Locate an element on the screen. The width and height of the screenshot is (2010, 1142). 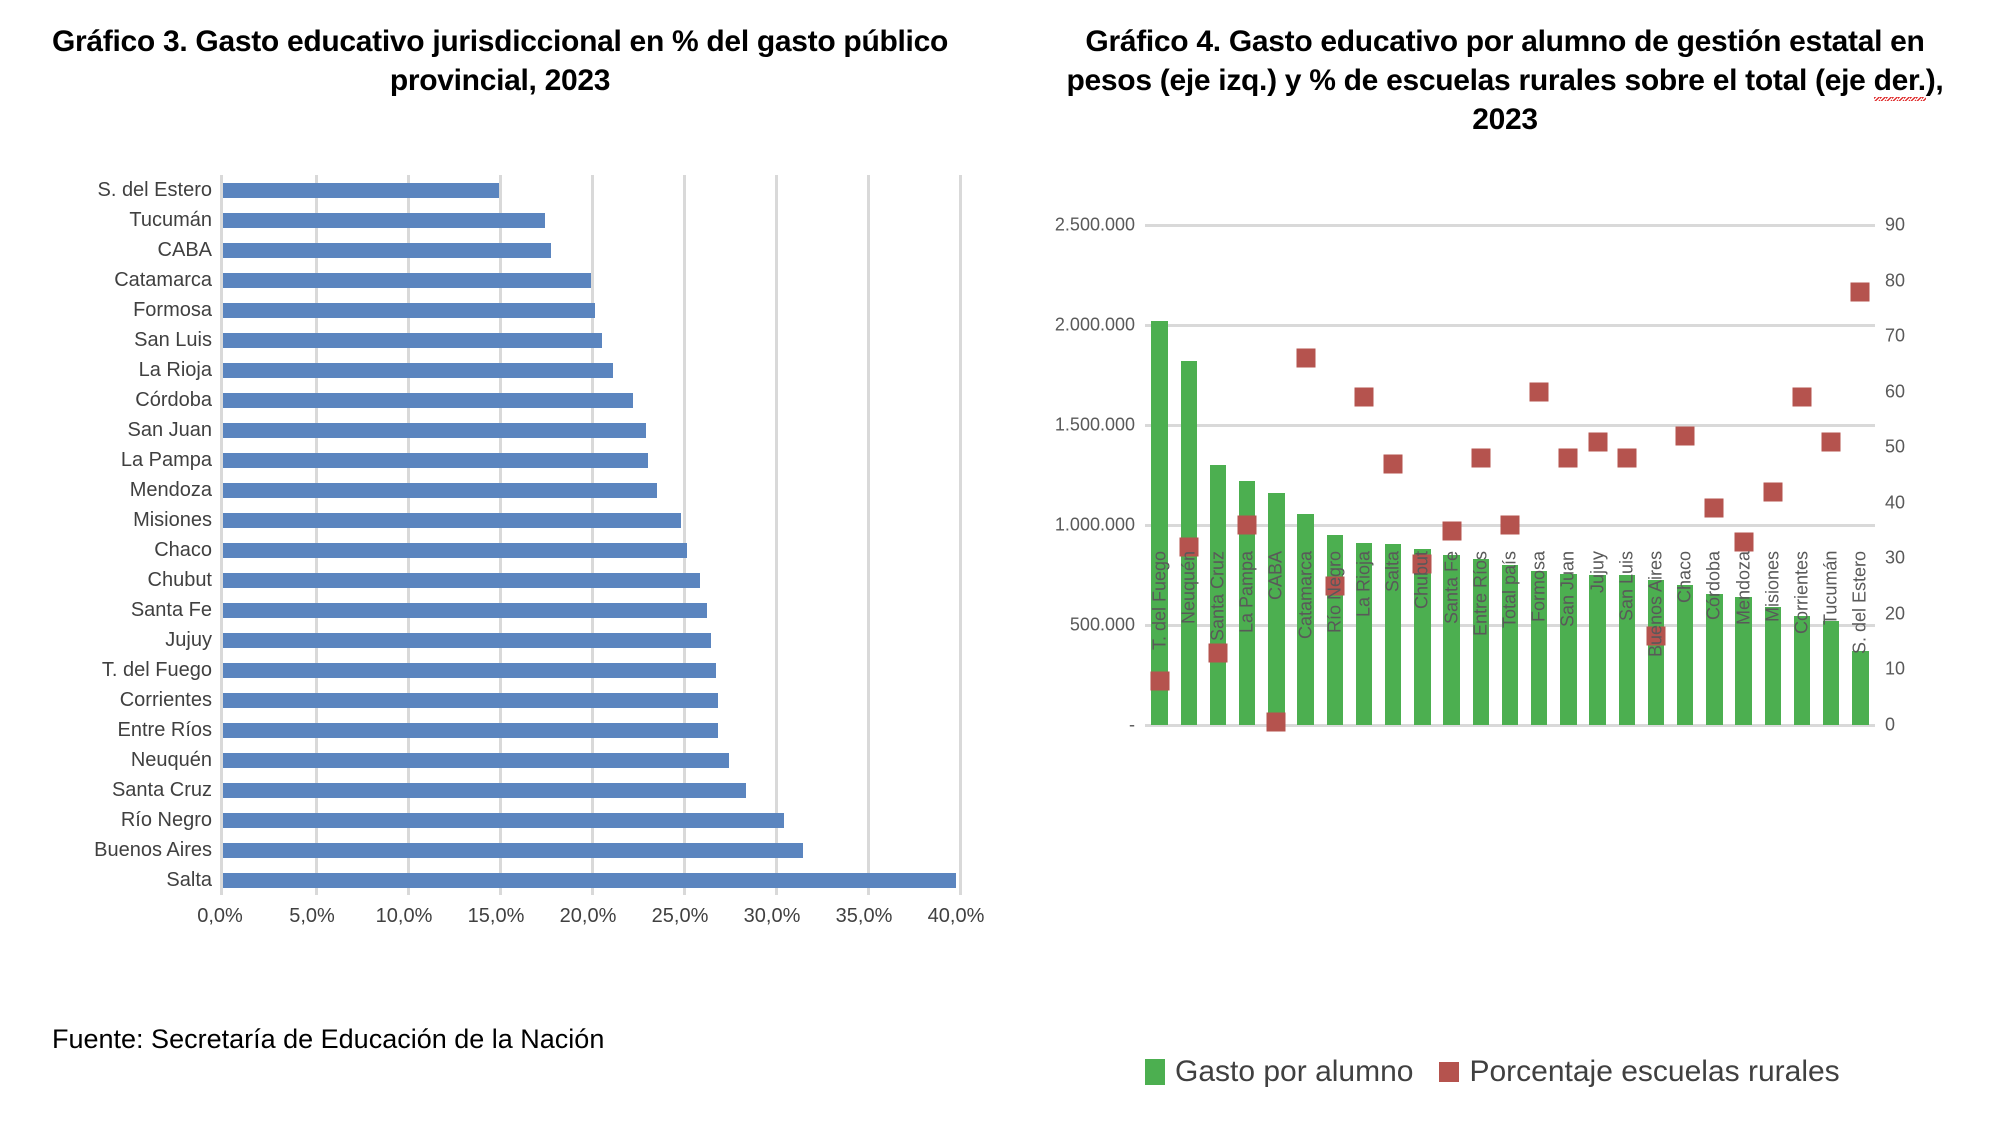
left-chart-category-label: Corrientes is located at coordinates (165, 699).